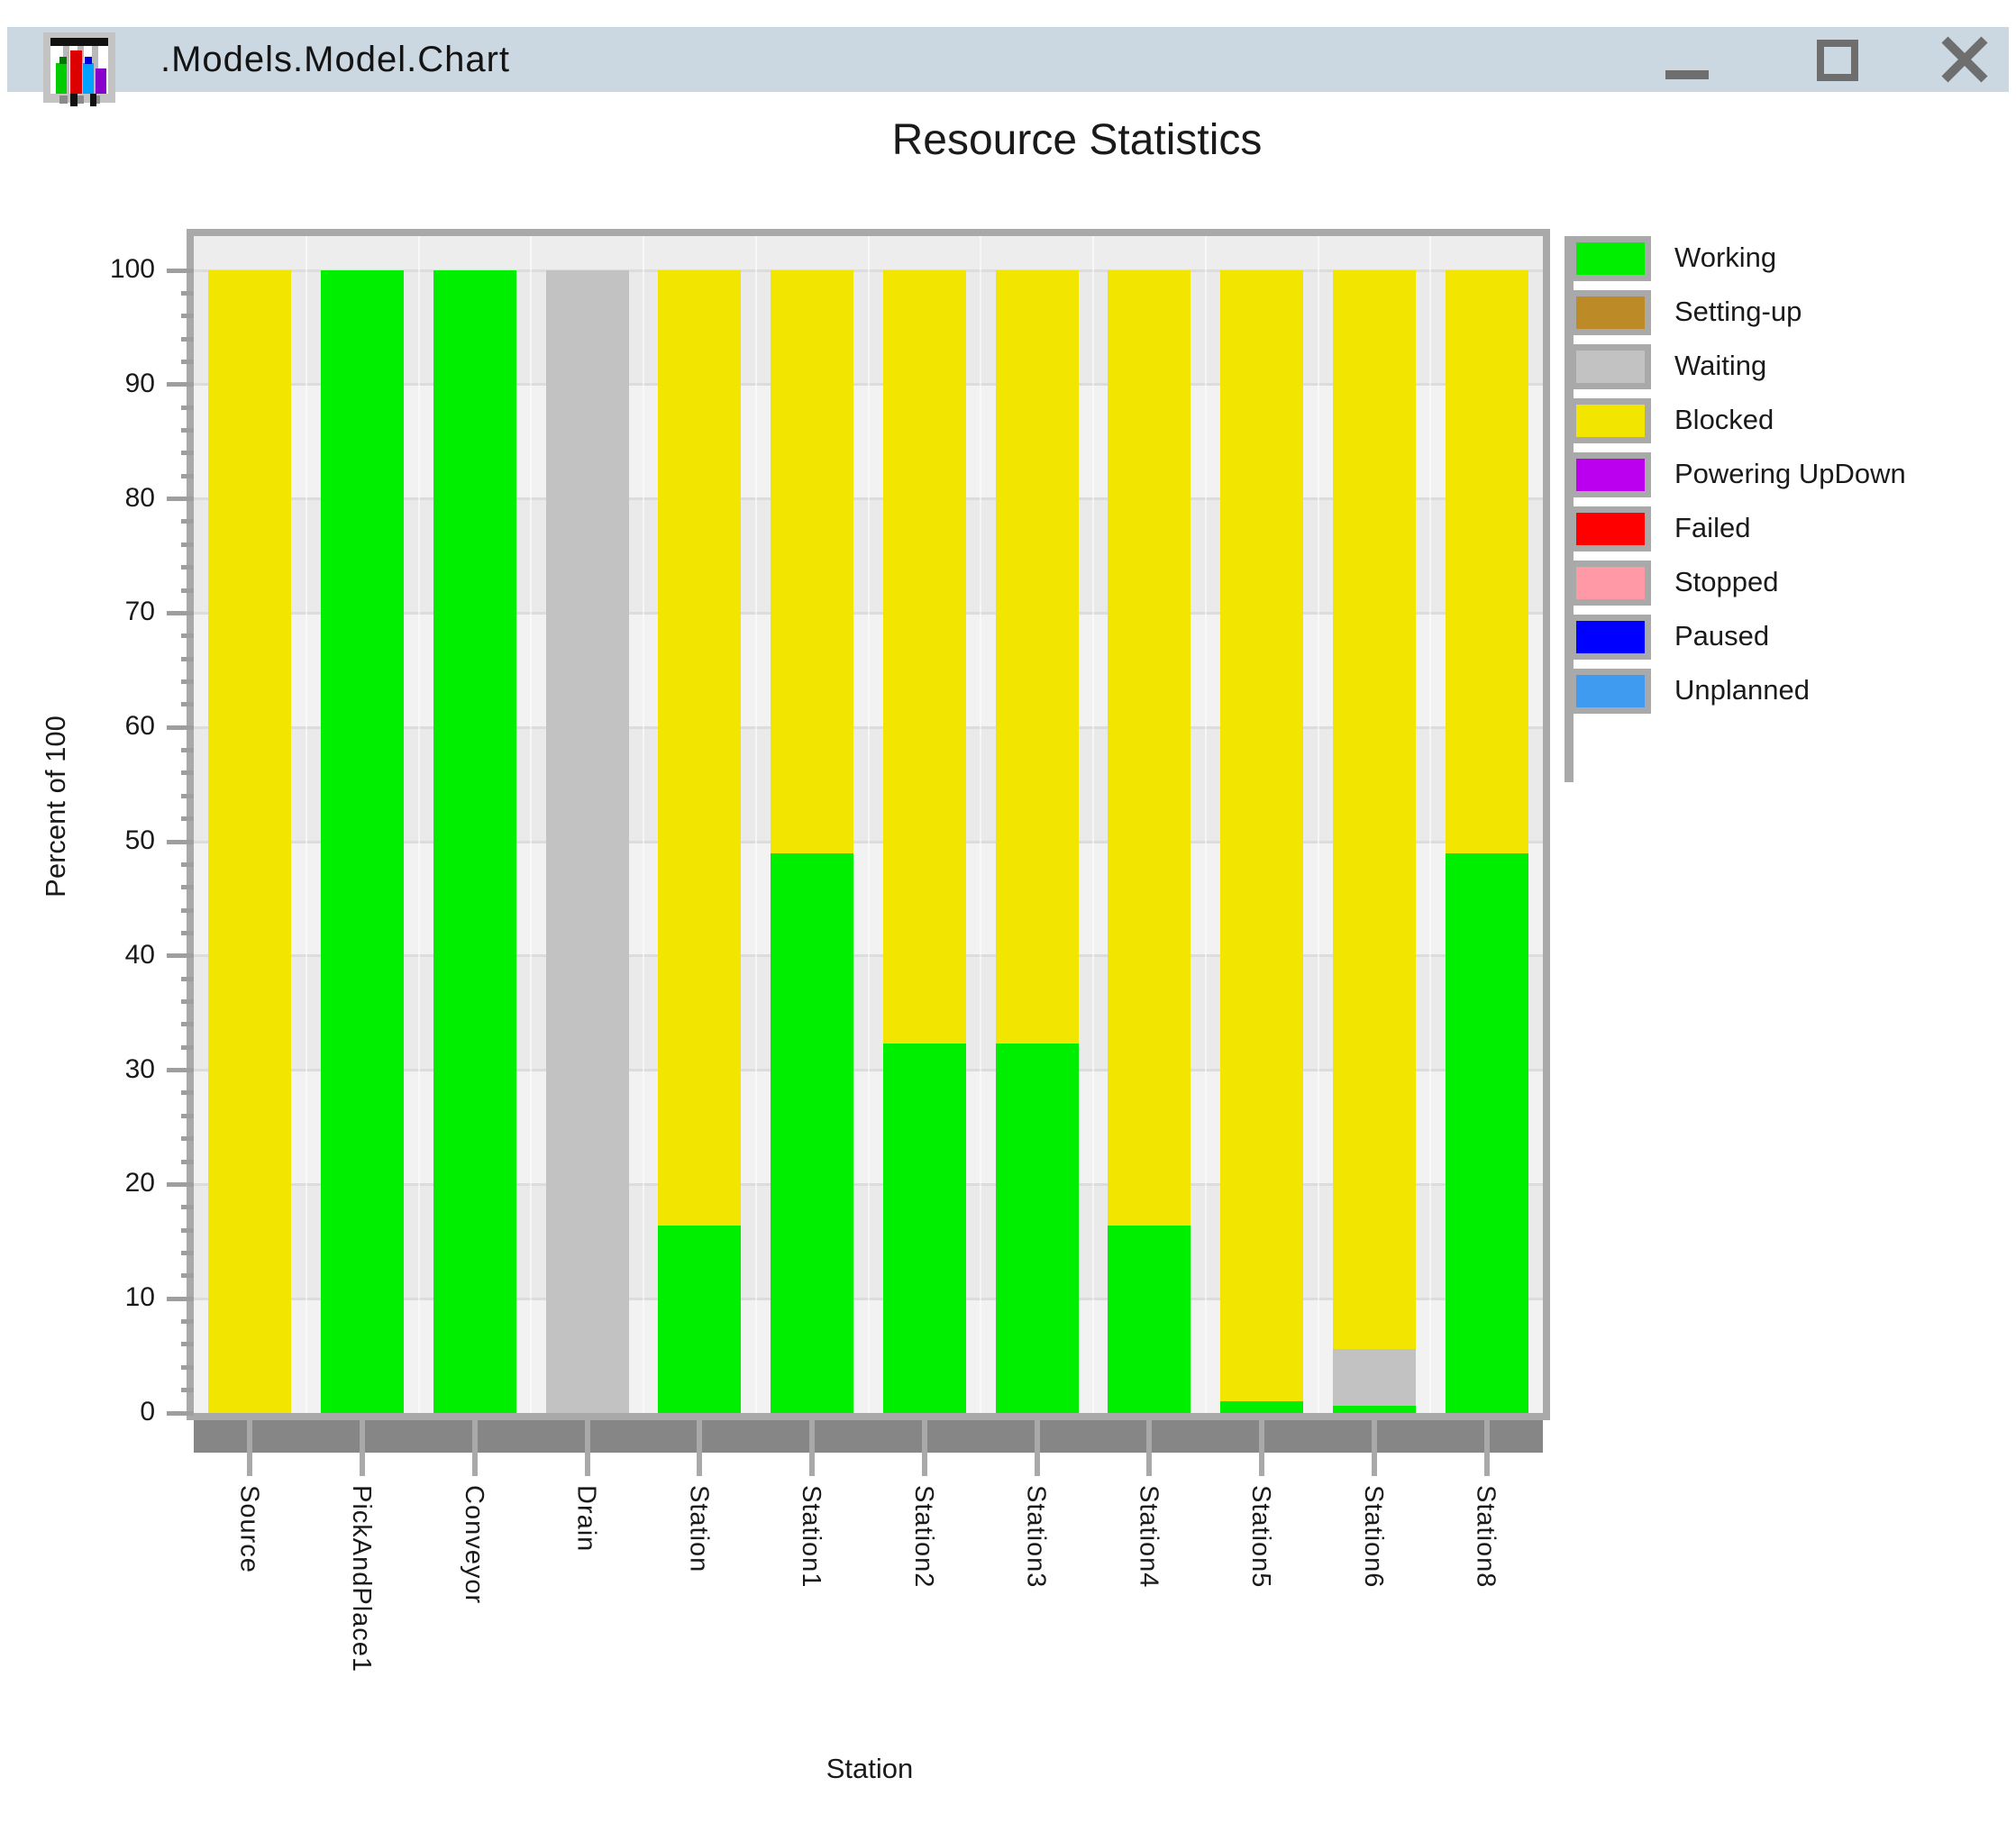 The height and width of the screenshot is (1823, 2016). I want to click on window-titlebar: .Models.Model.Chart, so click(1008, 66).